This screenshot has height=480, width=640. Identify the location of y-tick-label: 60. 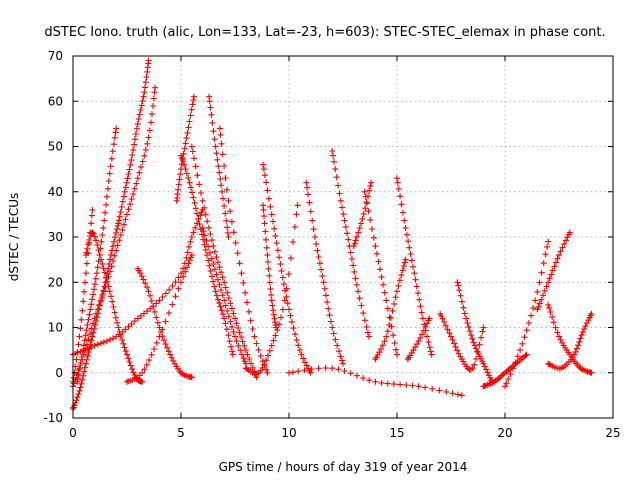
(55, 101).